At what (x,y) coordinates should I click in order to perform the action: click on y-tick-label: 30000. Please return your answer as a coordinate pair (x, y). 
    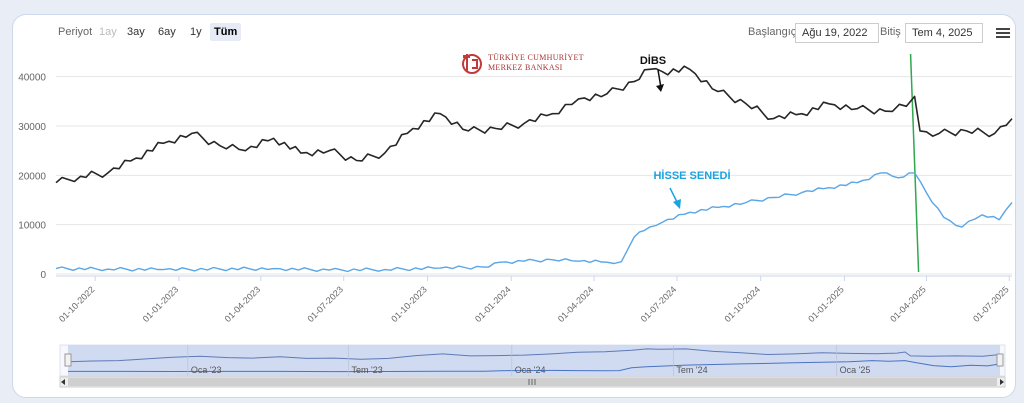
    Looking at the image, I should click on (32, 127).